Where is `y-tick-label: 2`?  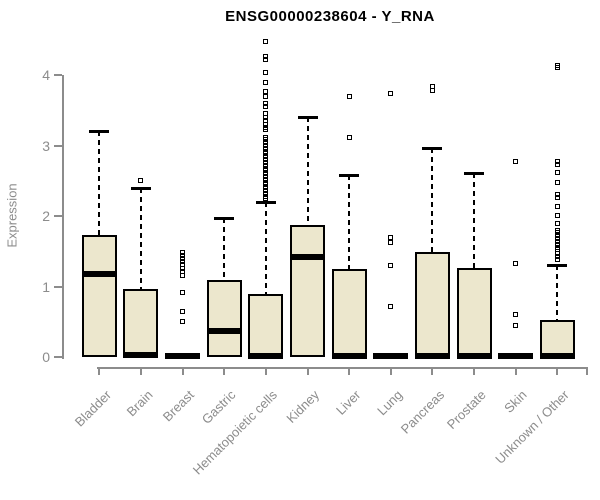 y-tick-label: 2 is located at coordinates (46, 216).